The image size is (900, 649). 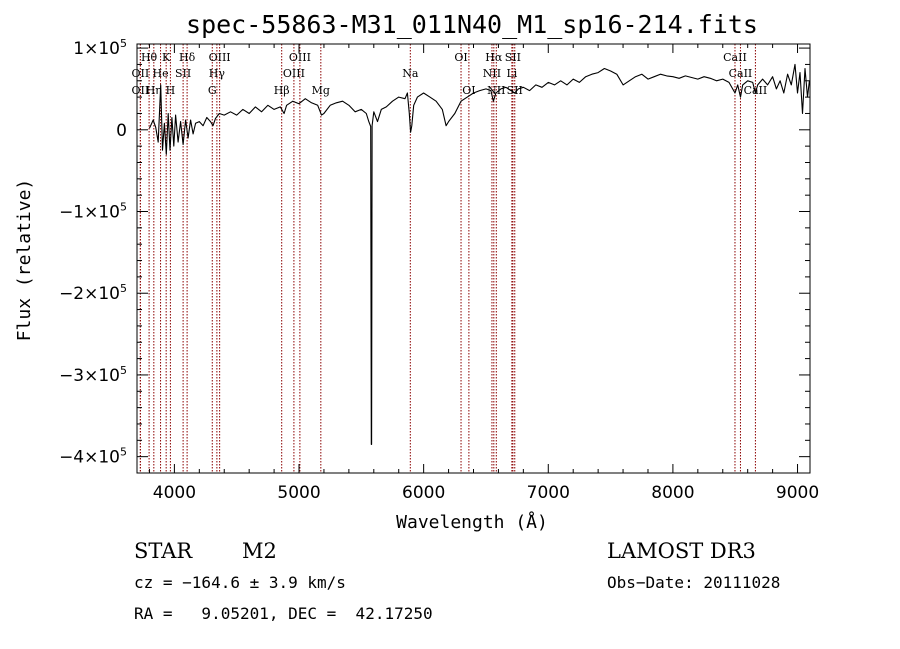 I want to click on spectral-line-label-2: OII, so click(x=141, y=90).